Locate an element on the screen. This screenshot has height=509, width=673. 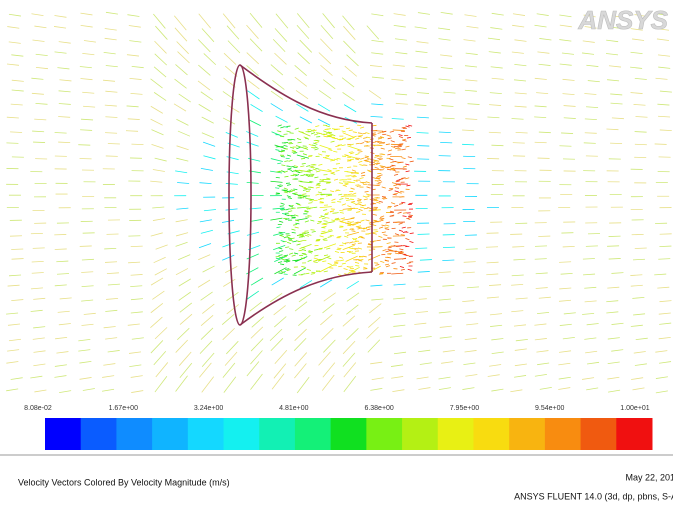
colorbar-label: 7.95e+00 is located at coordinates (464, 408).